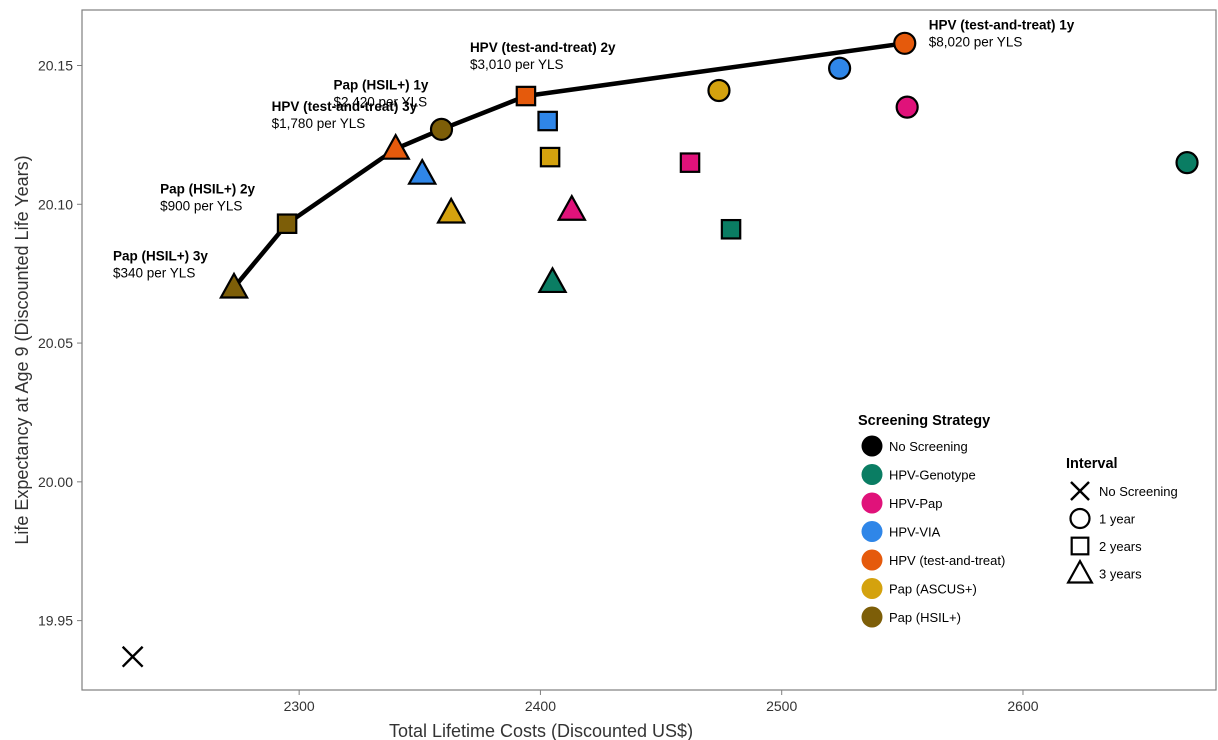 Image resolution: width=1218 pixels, height=740 pixels. What do you see at coordinates (872, 588) in the screenshot?
I see `legend-key-pap-ascus` at bounding box center [872, 588].